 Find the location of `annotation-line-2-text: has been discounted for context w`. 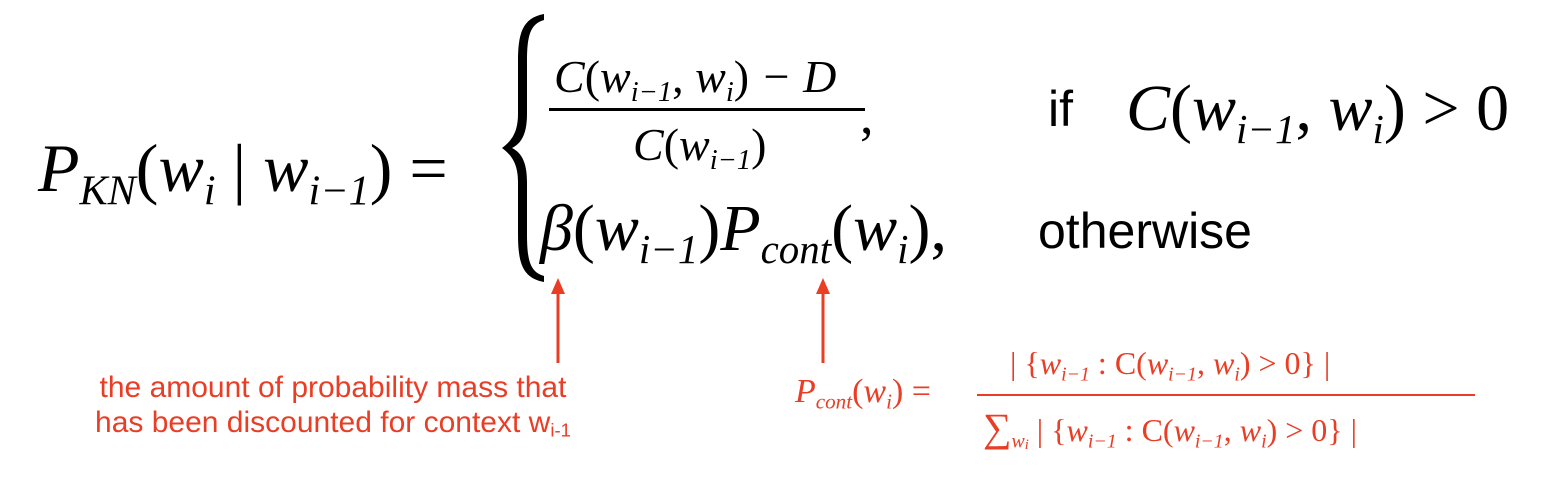

annotation-line-2-text: has been discounted for context w is located at coordinates (323, 422).